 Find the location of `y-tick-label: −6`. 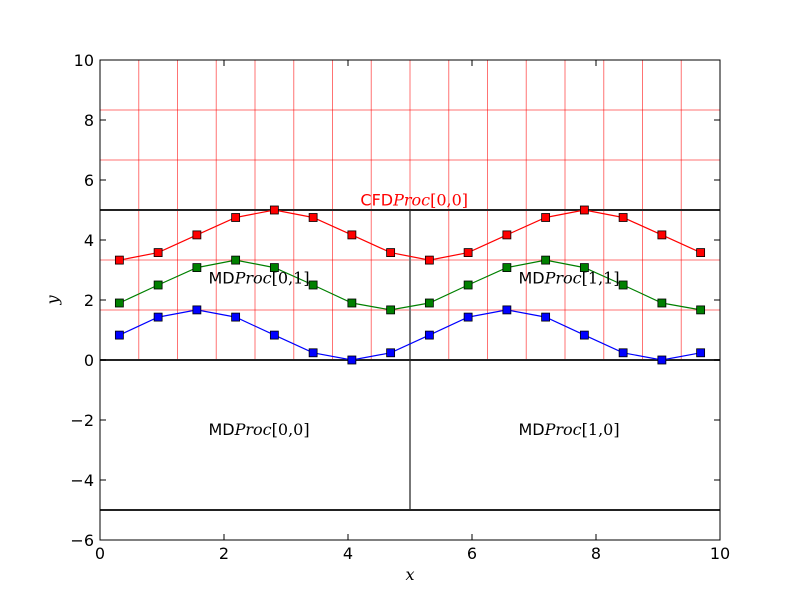

y-tick-label: −6 is located at coordinates (82, 540).